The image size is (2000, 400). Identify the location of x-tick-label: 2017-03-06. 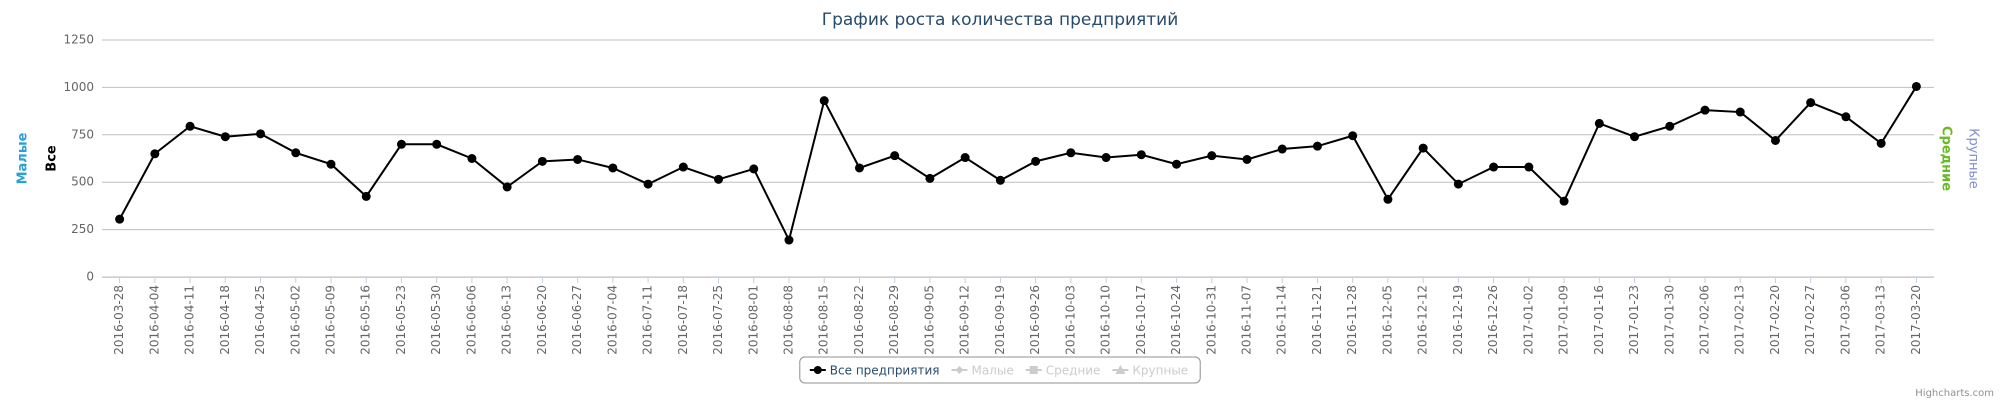
(1845, 320).